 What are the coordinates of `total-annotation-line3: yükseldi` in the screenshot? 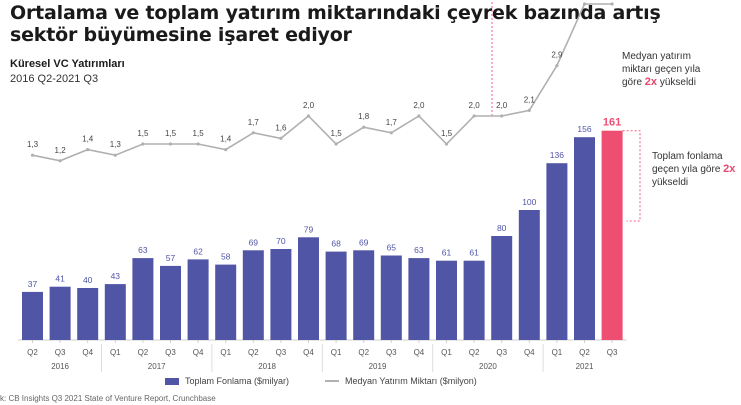 It's located at (670, 182).